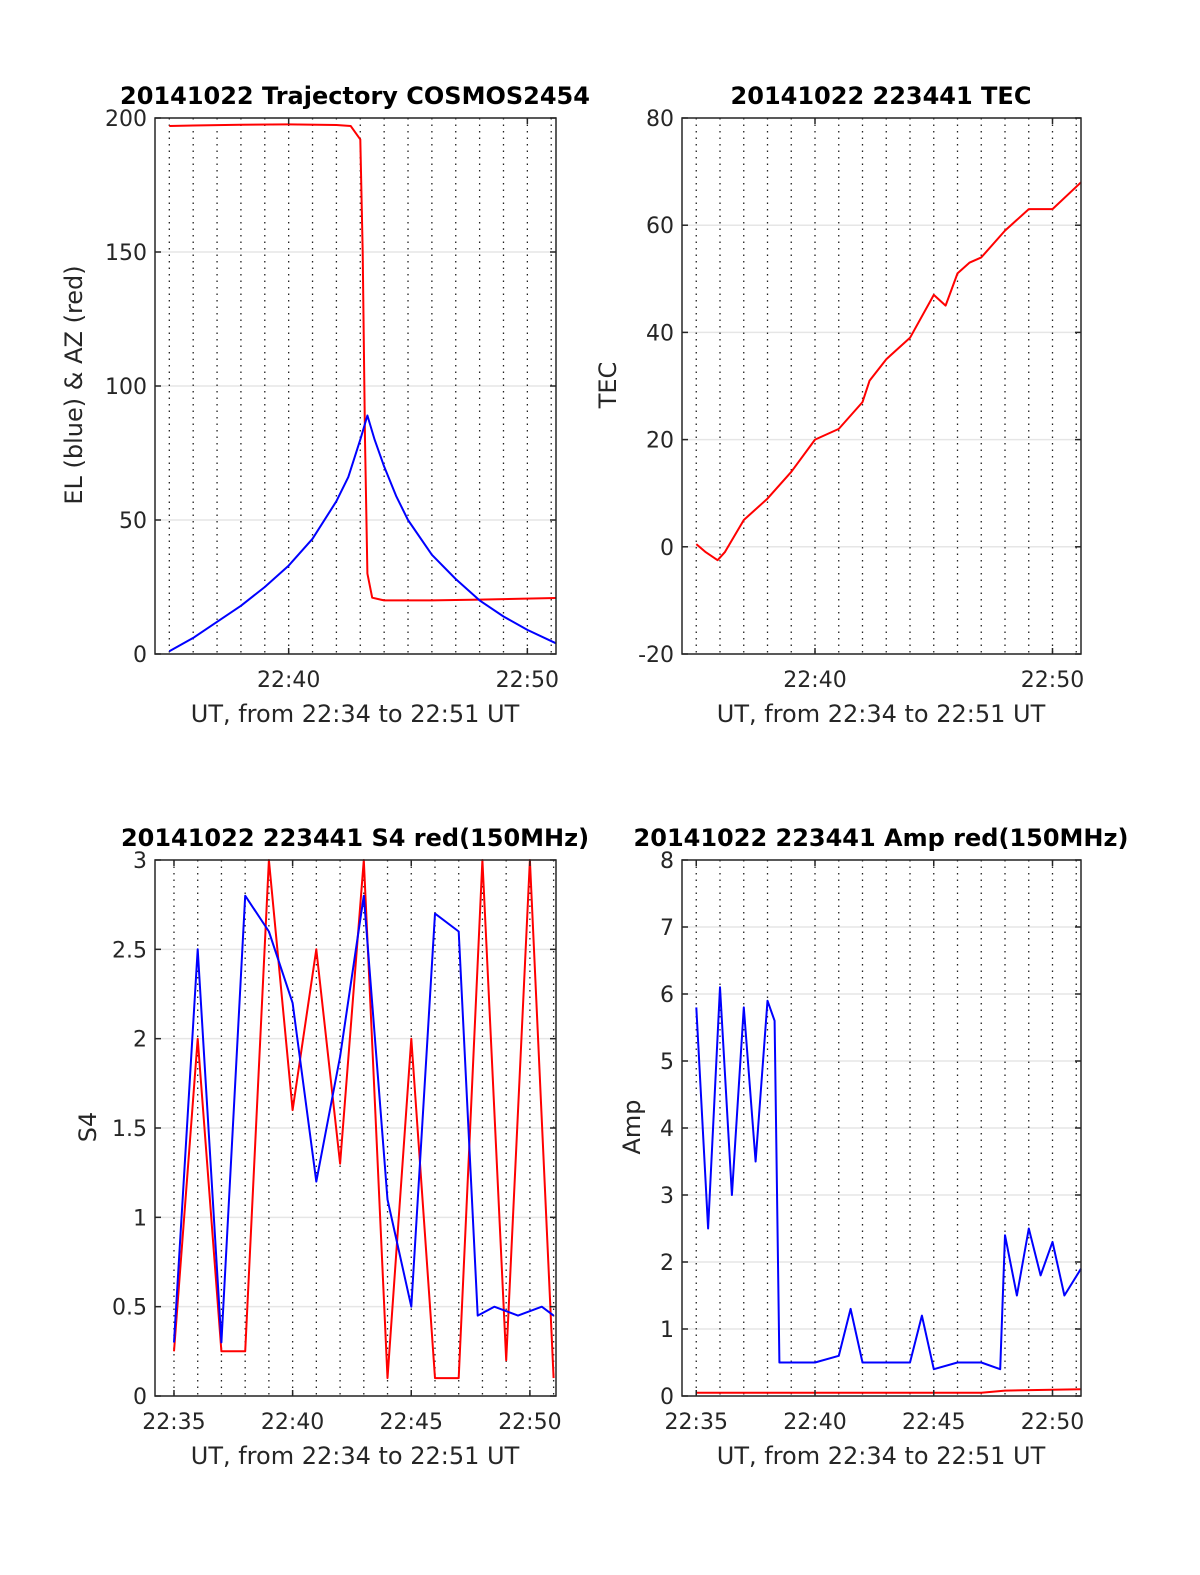 This screenshot has width=1200, height=1575. Describe the element at coordinates (660, 226) in the screenshot. I see `tec-y-tick-label: 60` at that location.